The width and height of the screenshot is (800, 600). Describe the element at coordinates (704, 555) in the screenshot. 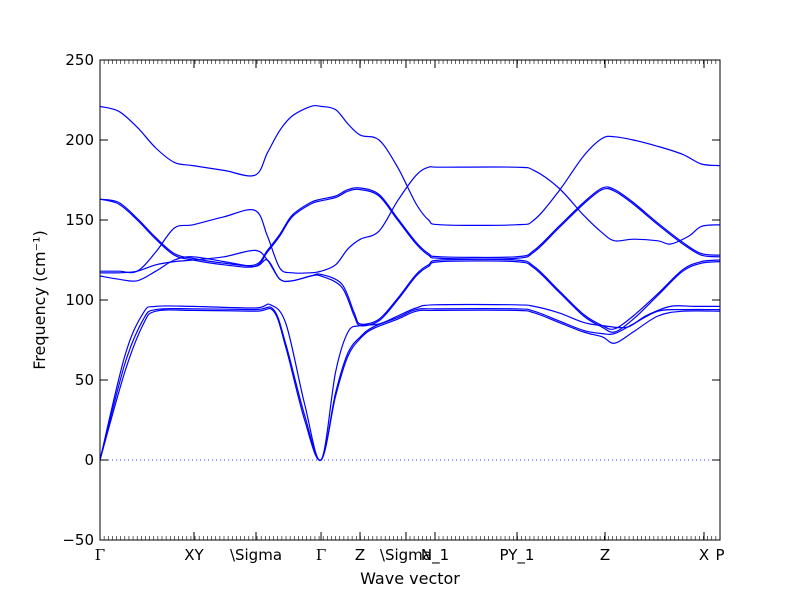

I see `x-tick-label: X` at that location.